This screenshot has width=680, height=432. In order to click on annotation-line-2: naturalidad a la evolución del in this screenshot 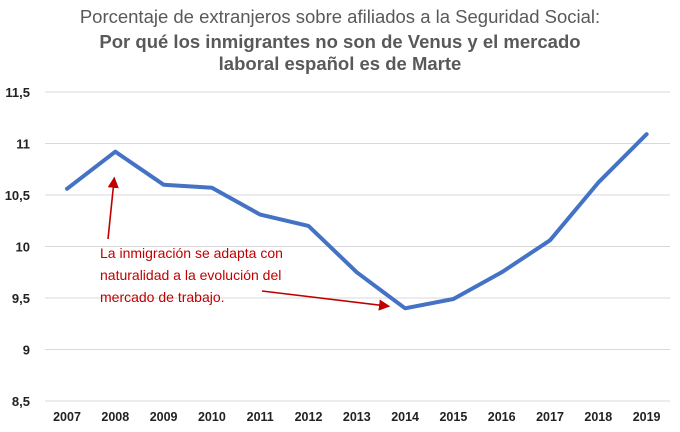, I will do `click(191, 275)`.